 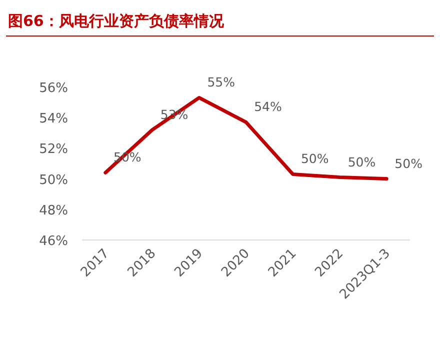 What do you see at coordinates (53, 119) in the screenshot?
I see `y-tick-label: 54%` at bounding box center [53, 119].